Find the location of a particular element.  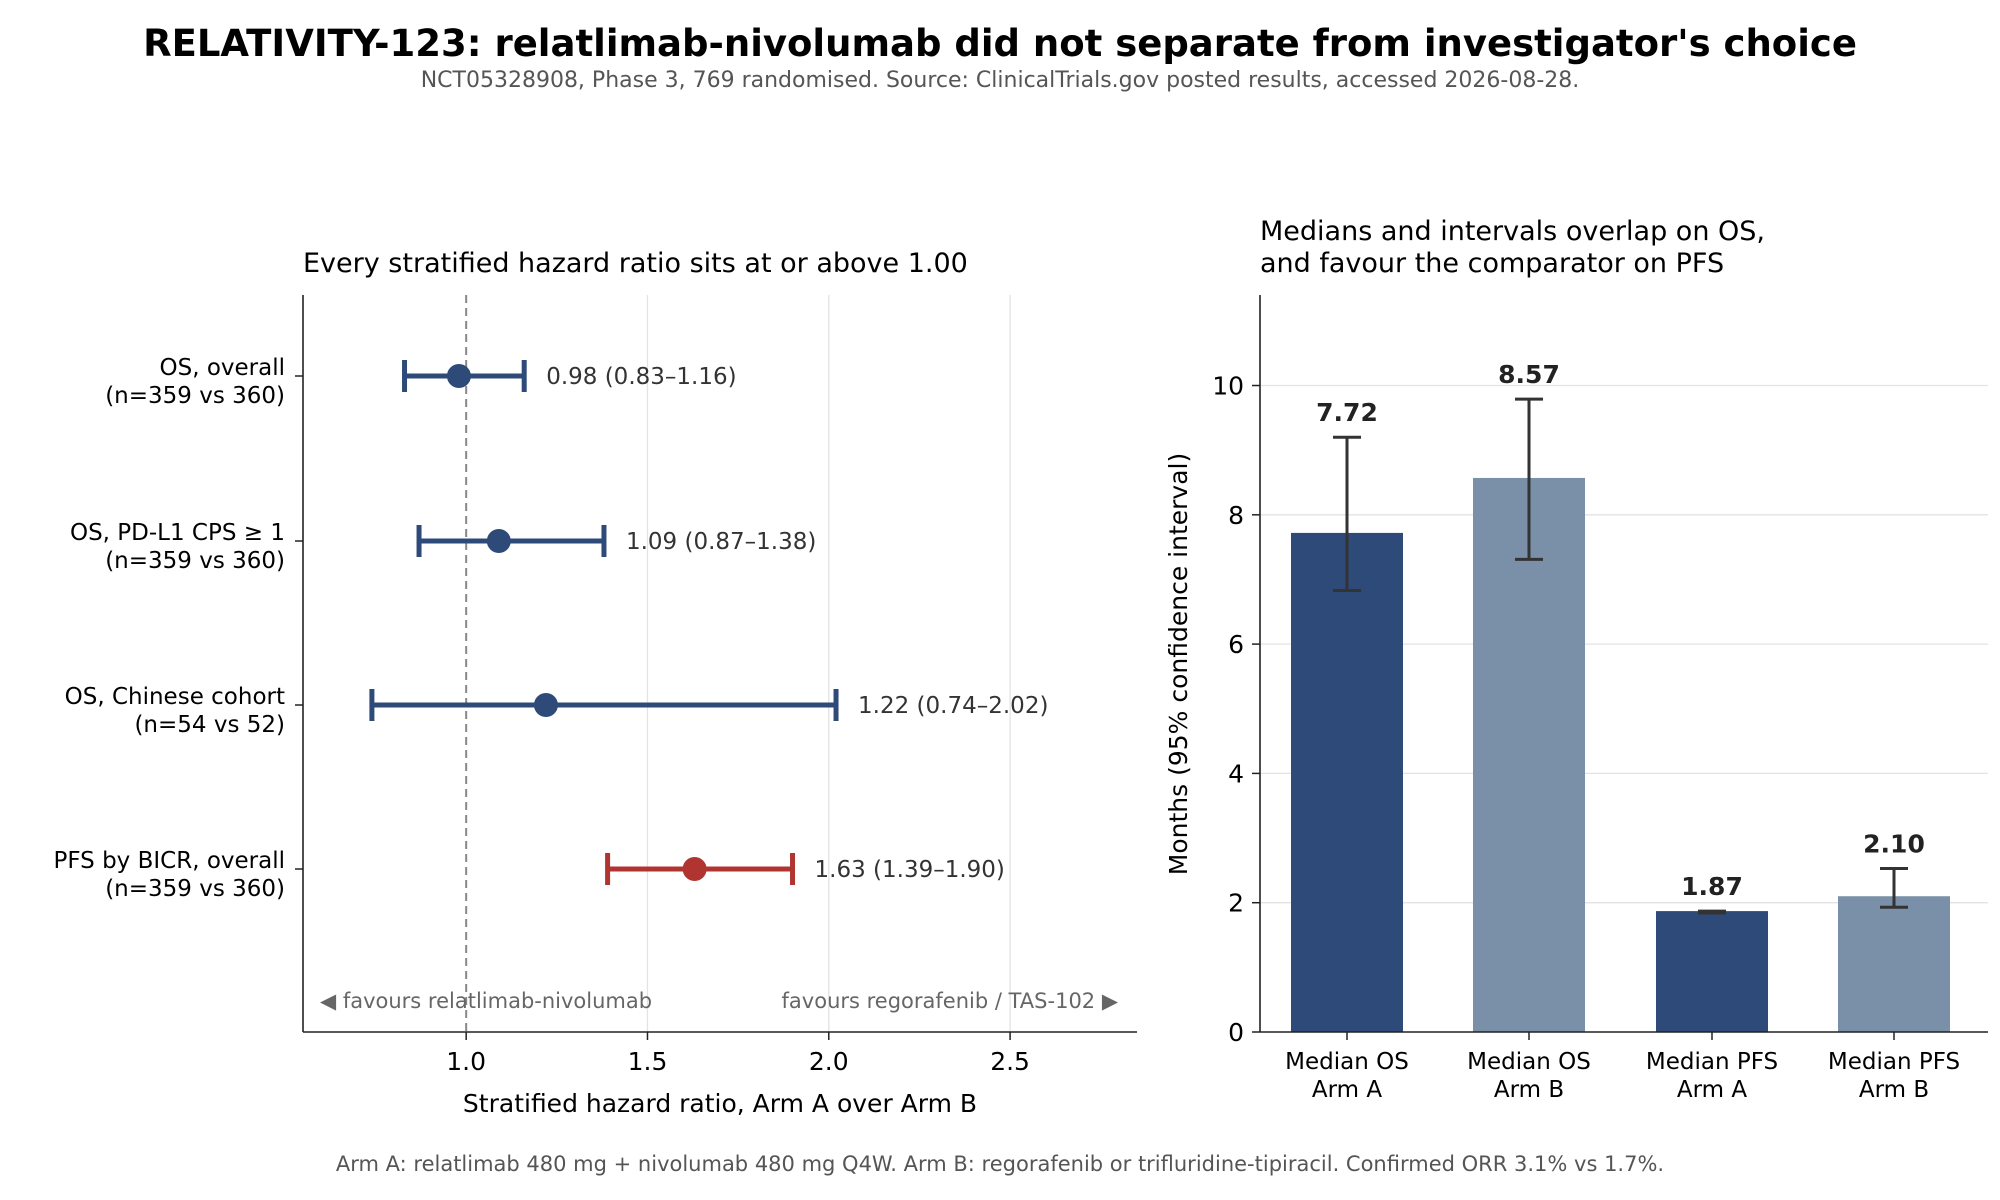

forest-row-label-line-1: OS, Chinese cohort is located at coordinates (175, 697).